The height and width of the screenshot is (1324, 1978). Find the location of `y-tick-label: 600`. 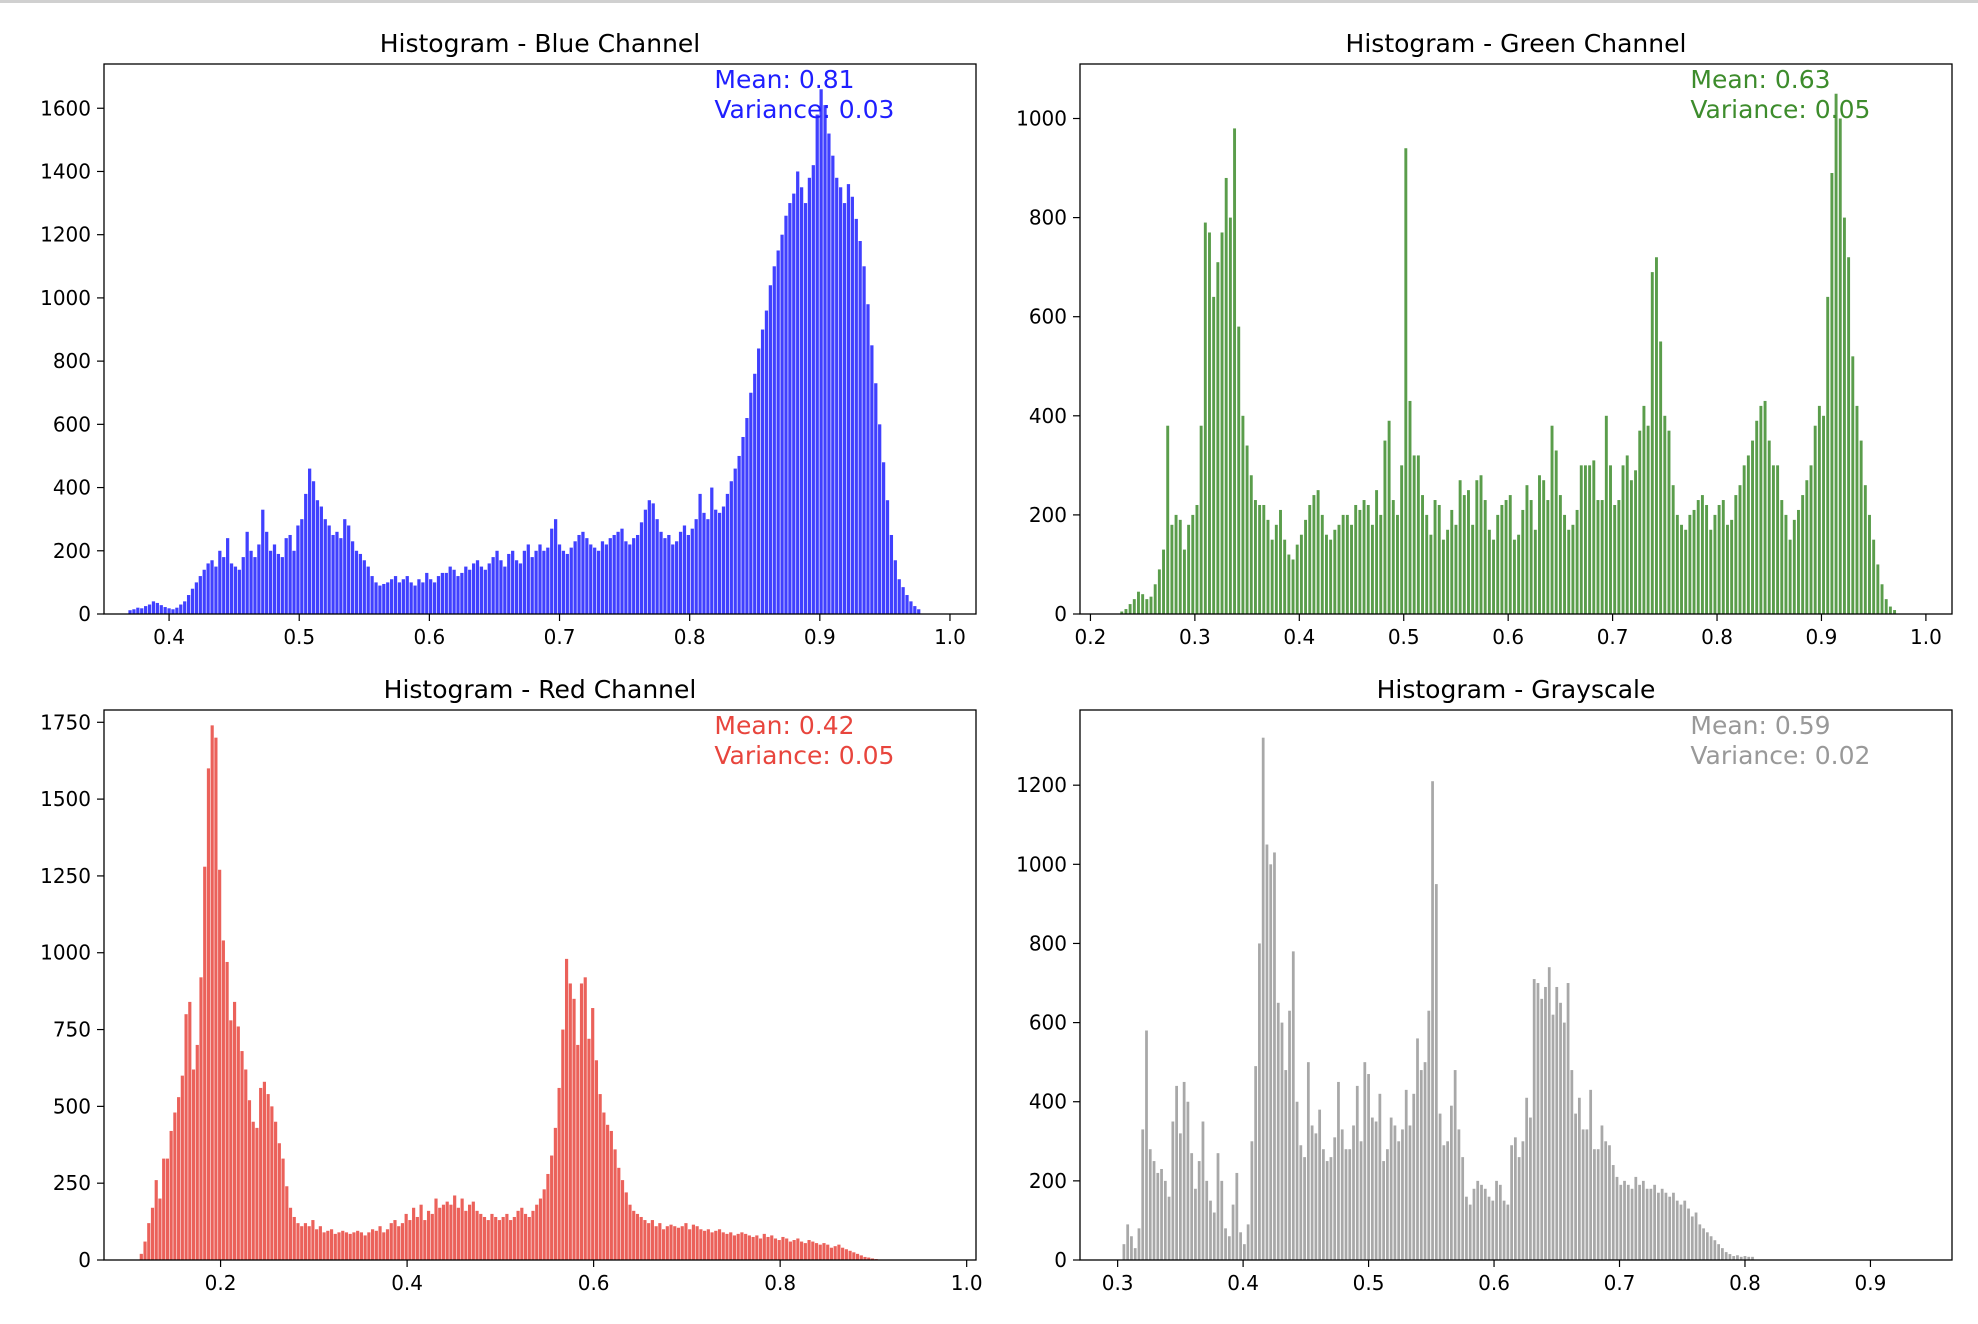

y-tick-label: 600 is located at coordinates (1048, 317).